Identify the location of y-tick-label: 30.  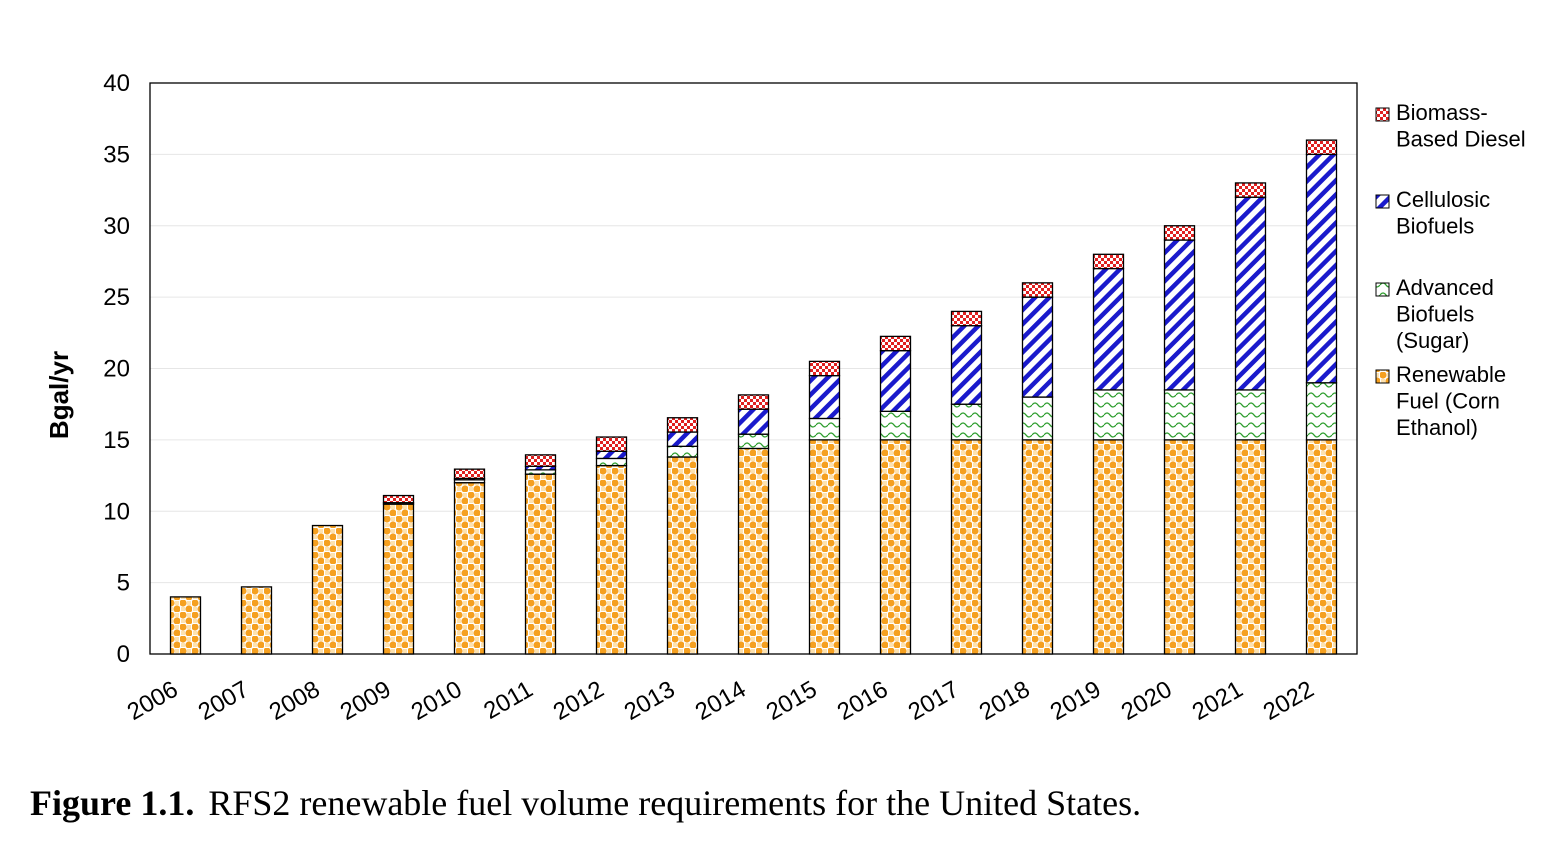
(116, 226).